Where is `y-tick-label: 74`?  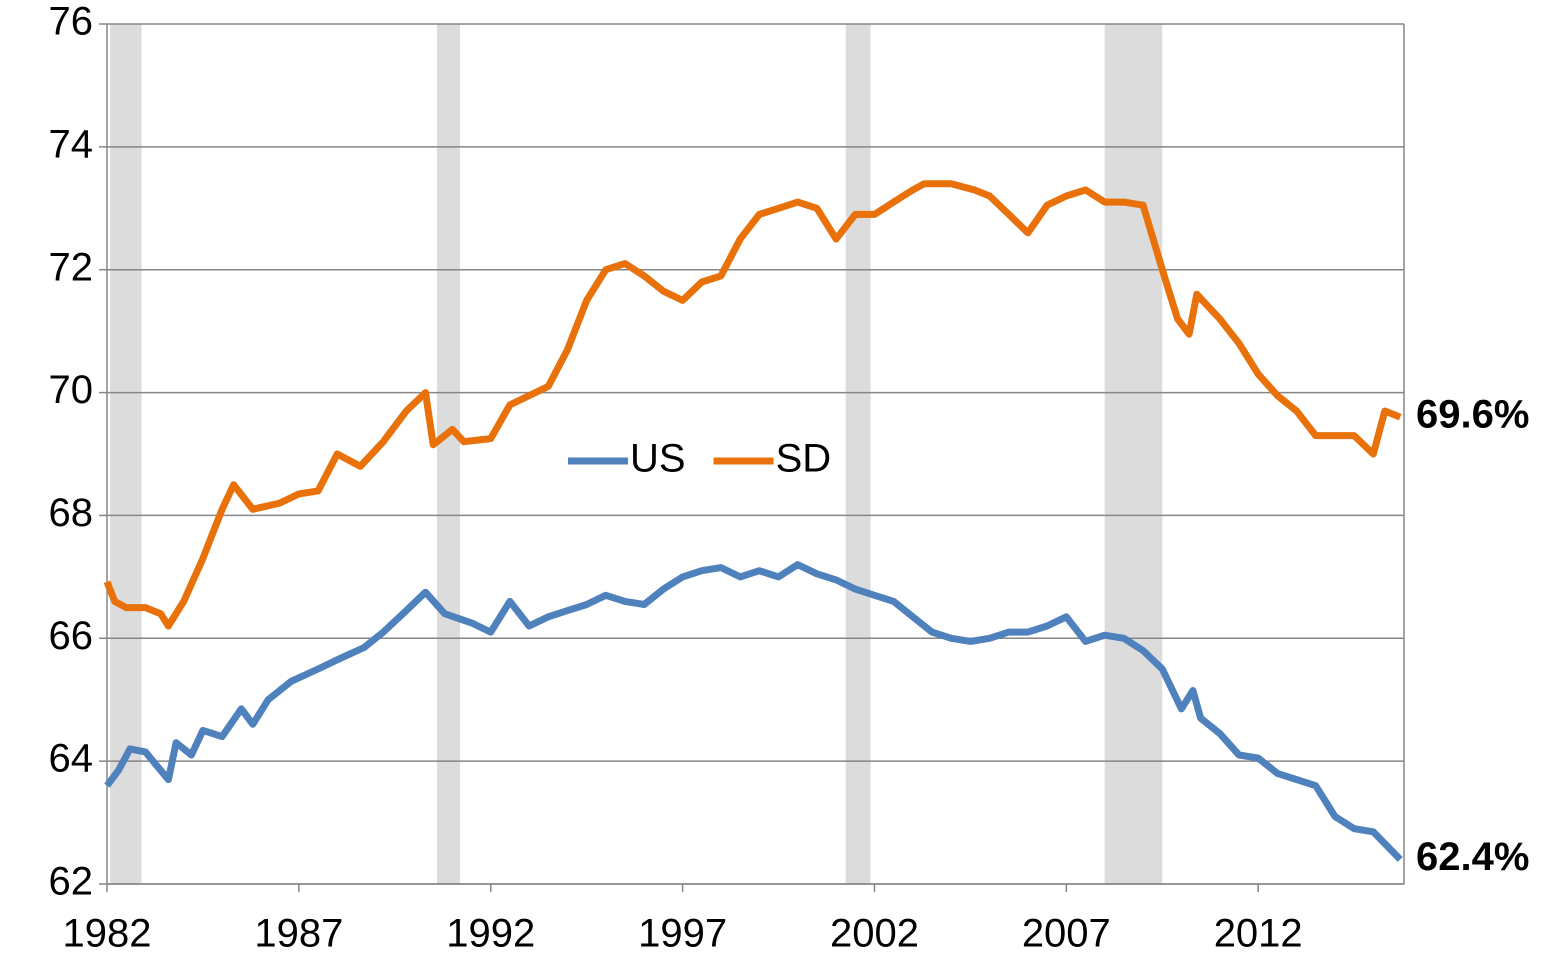 y-tick-label: 74 is located at coordinates (71, 144).